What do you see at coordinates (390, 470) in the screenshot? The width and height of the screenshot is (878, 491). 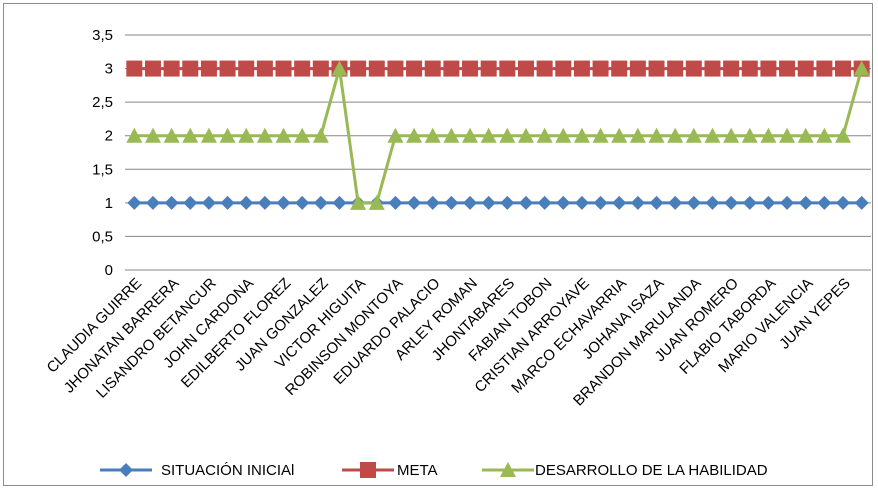 I see `legend-item: META` at bounding box center [390, 470].